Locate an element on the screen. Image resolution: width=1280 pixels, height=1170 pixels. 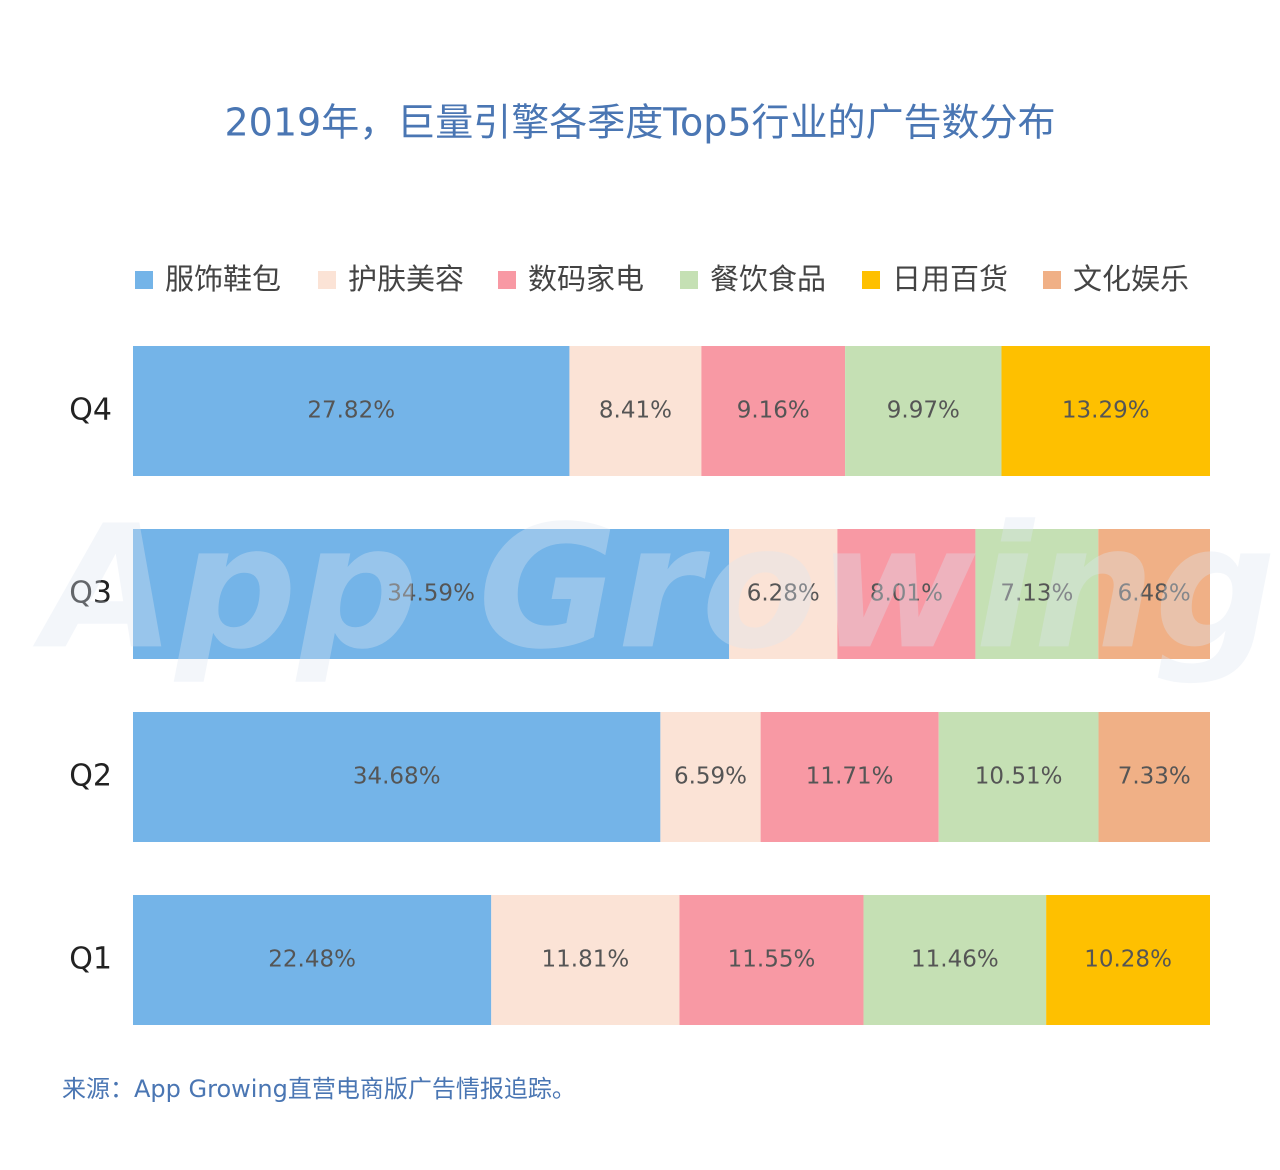
value-label: 6.48% is located at coordinates (1154, 594).